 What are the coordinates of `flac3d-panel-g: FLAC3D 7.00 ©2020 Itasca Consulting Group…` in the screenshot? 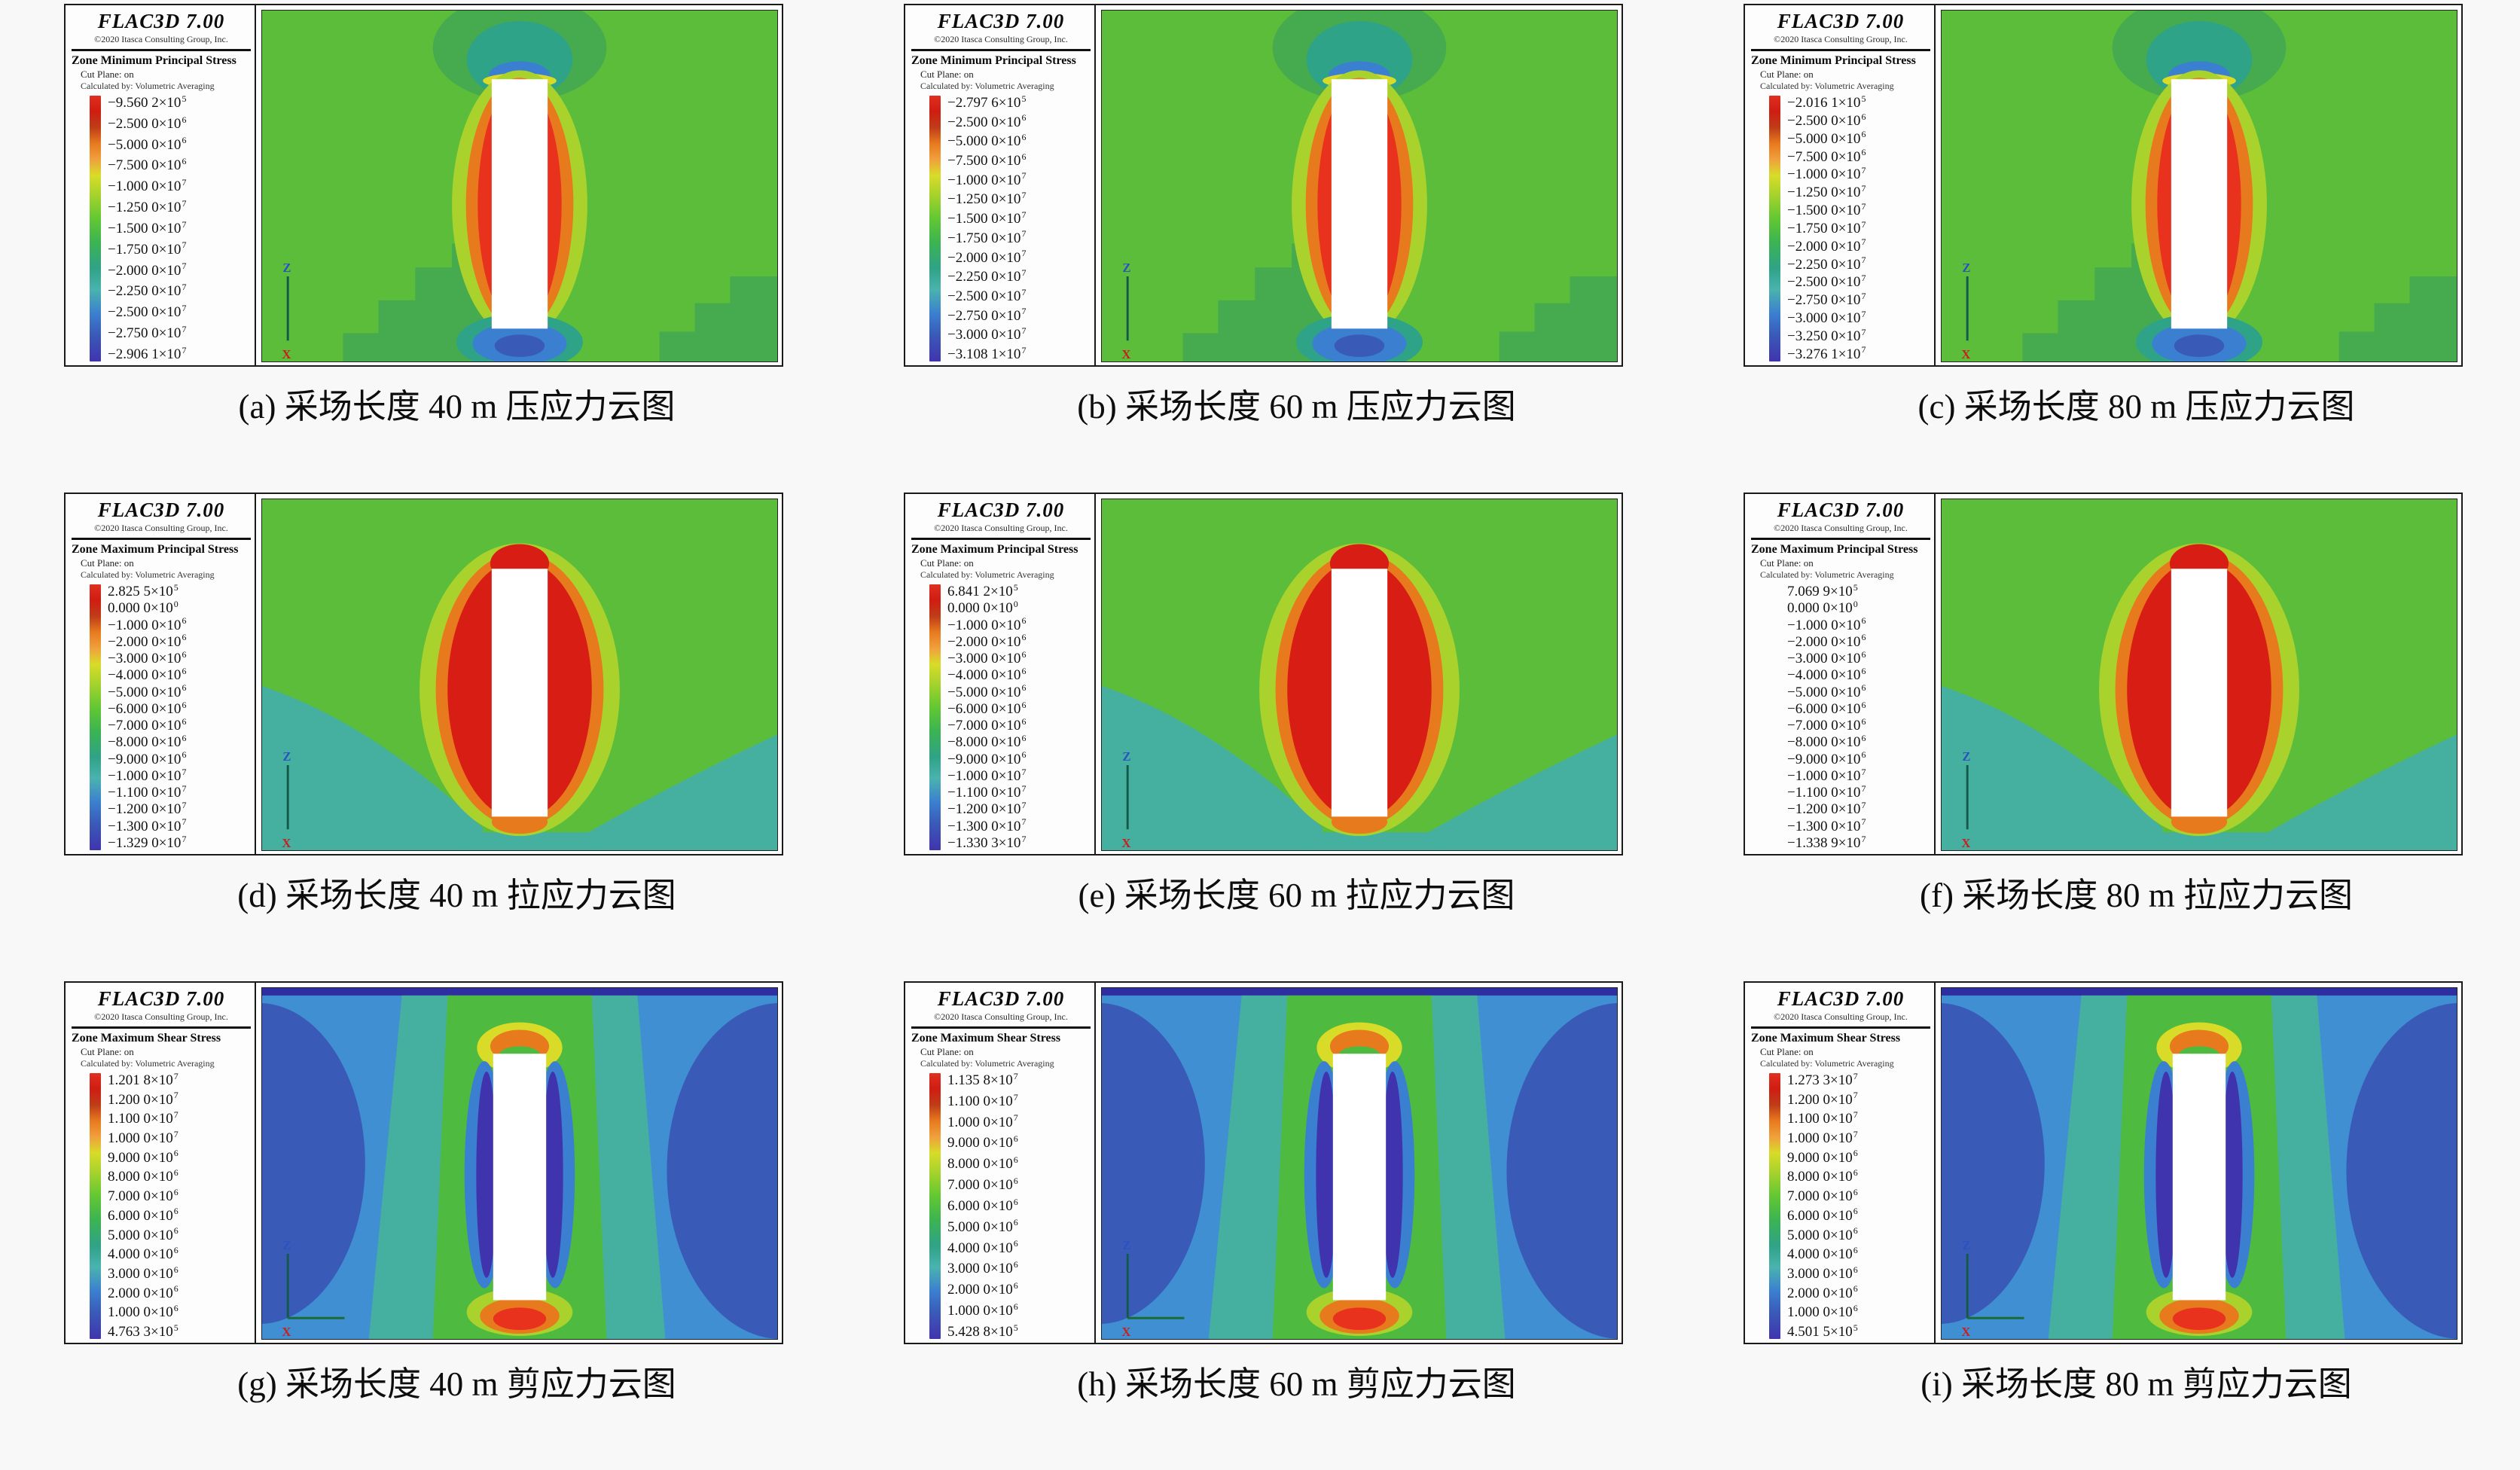 It's located at (423, 1162).